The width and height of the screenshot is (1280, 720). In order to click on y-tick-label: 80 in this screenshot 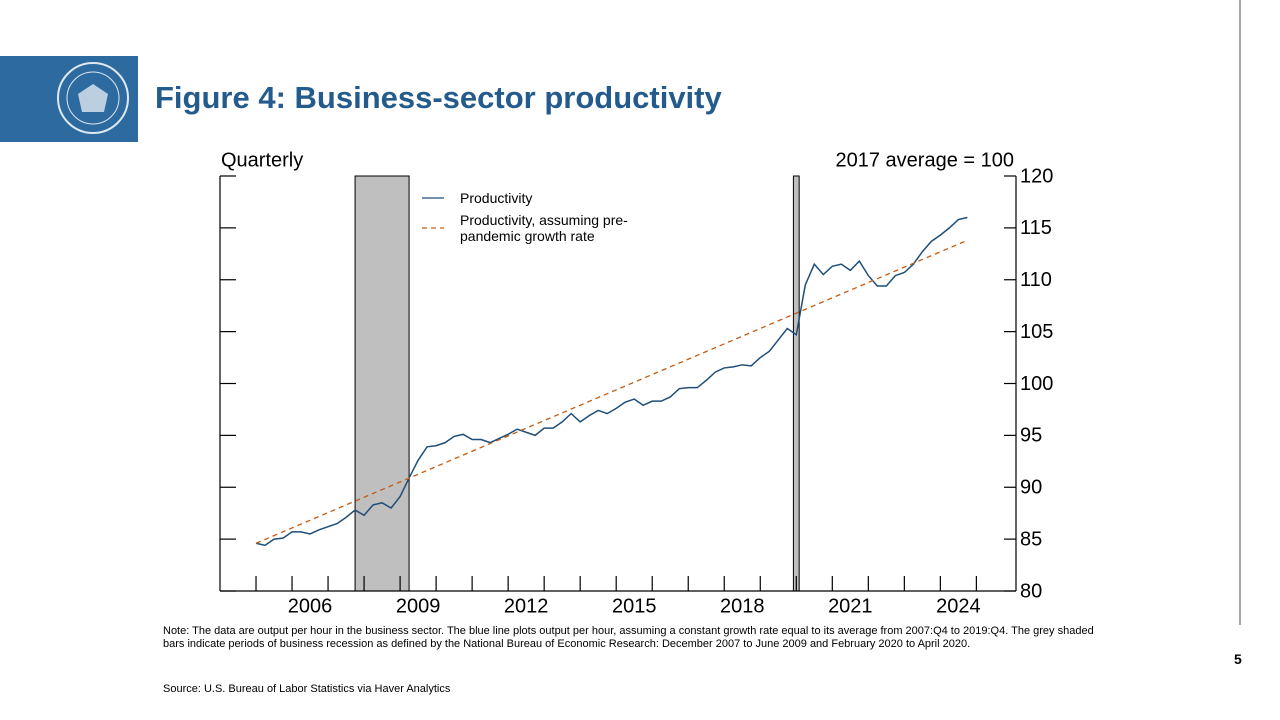, I will do `click(1031, 591)`.